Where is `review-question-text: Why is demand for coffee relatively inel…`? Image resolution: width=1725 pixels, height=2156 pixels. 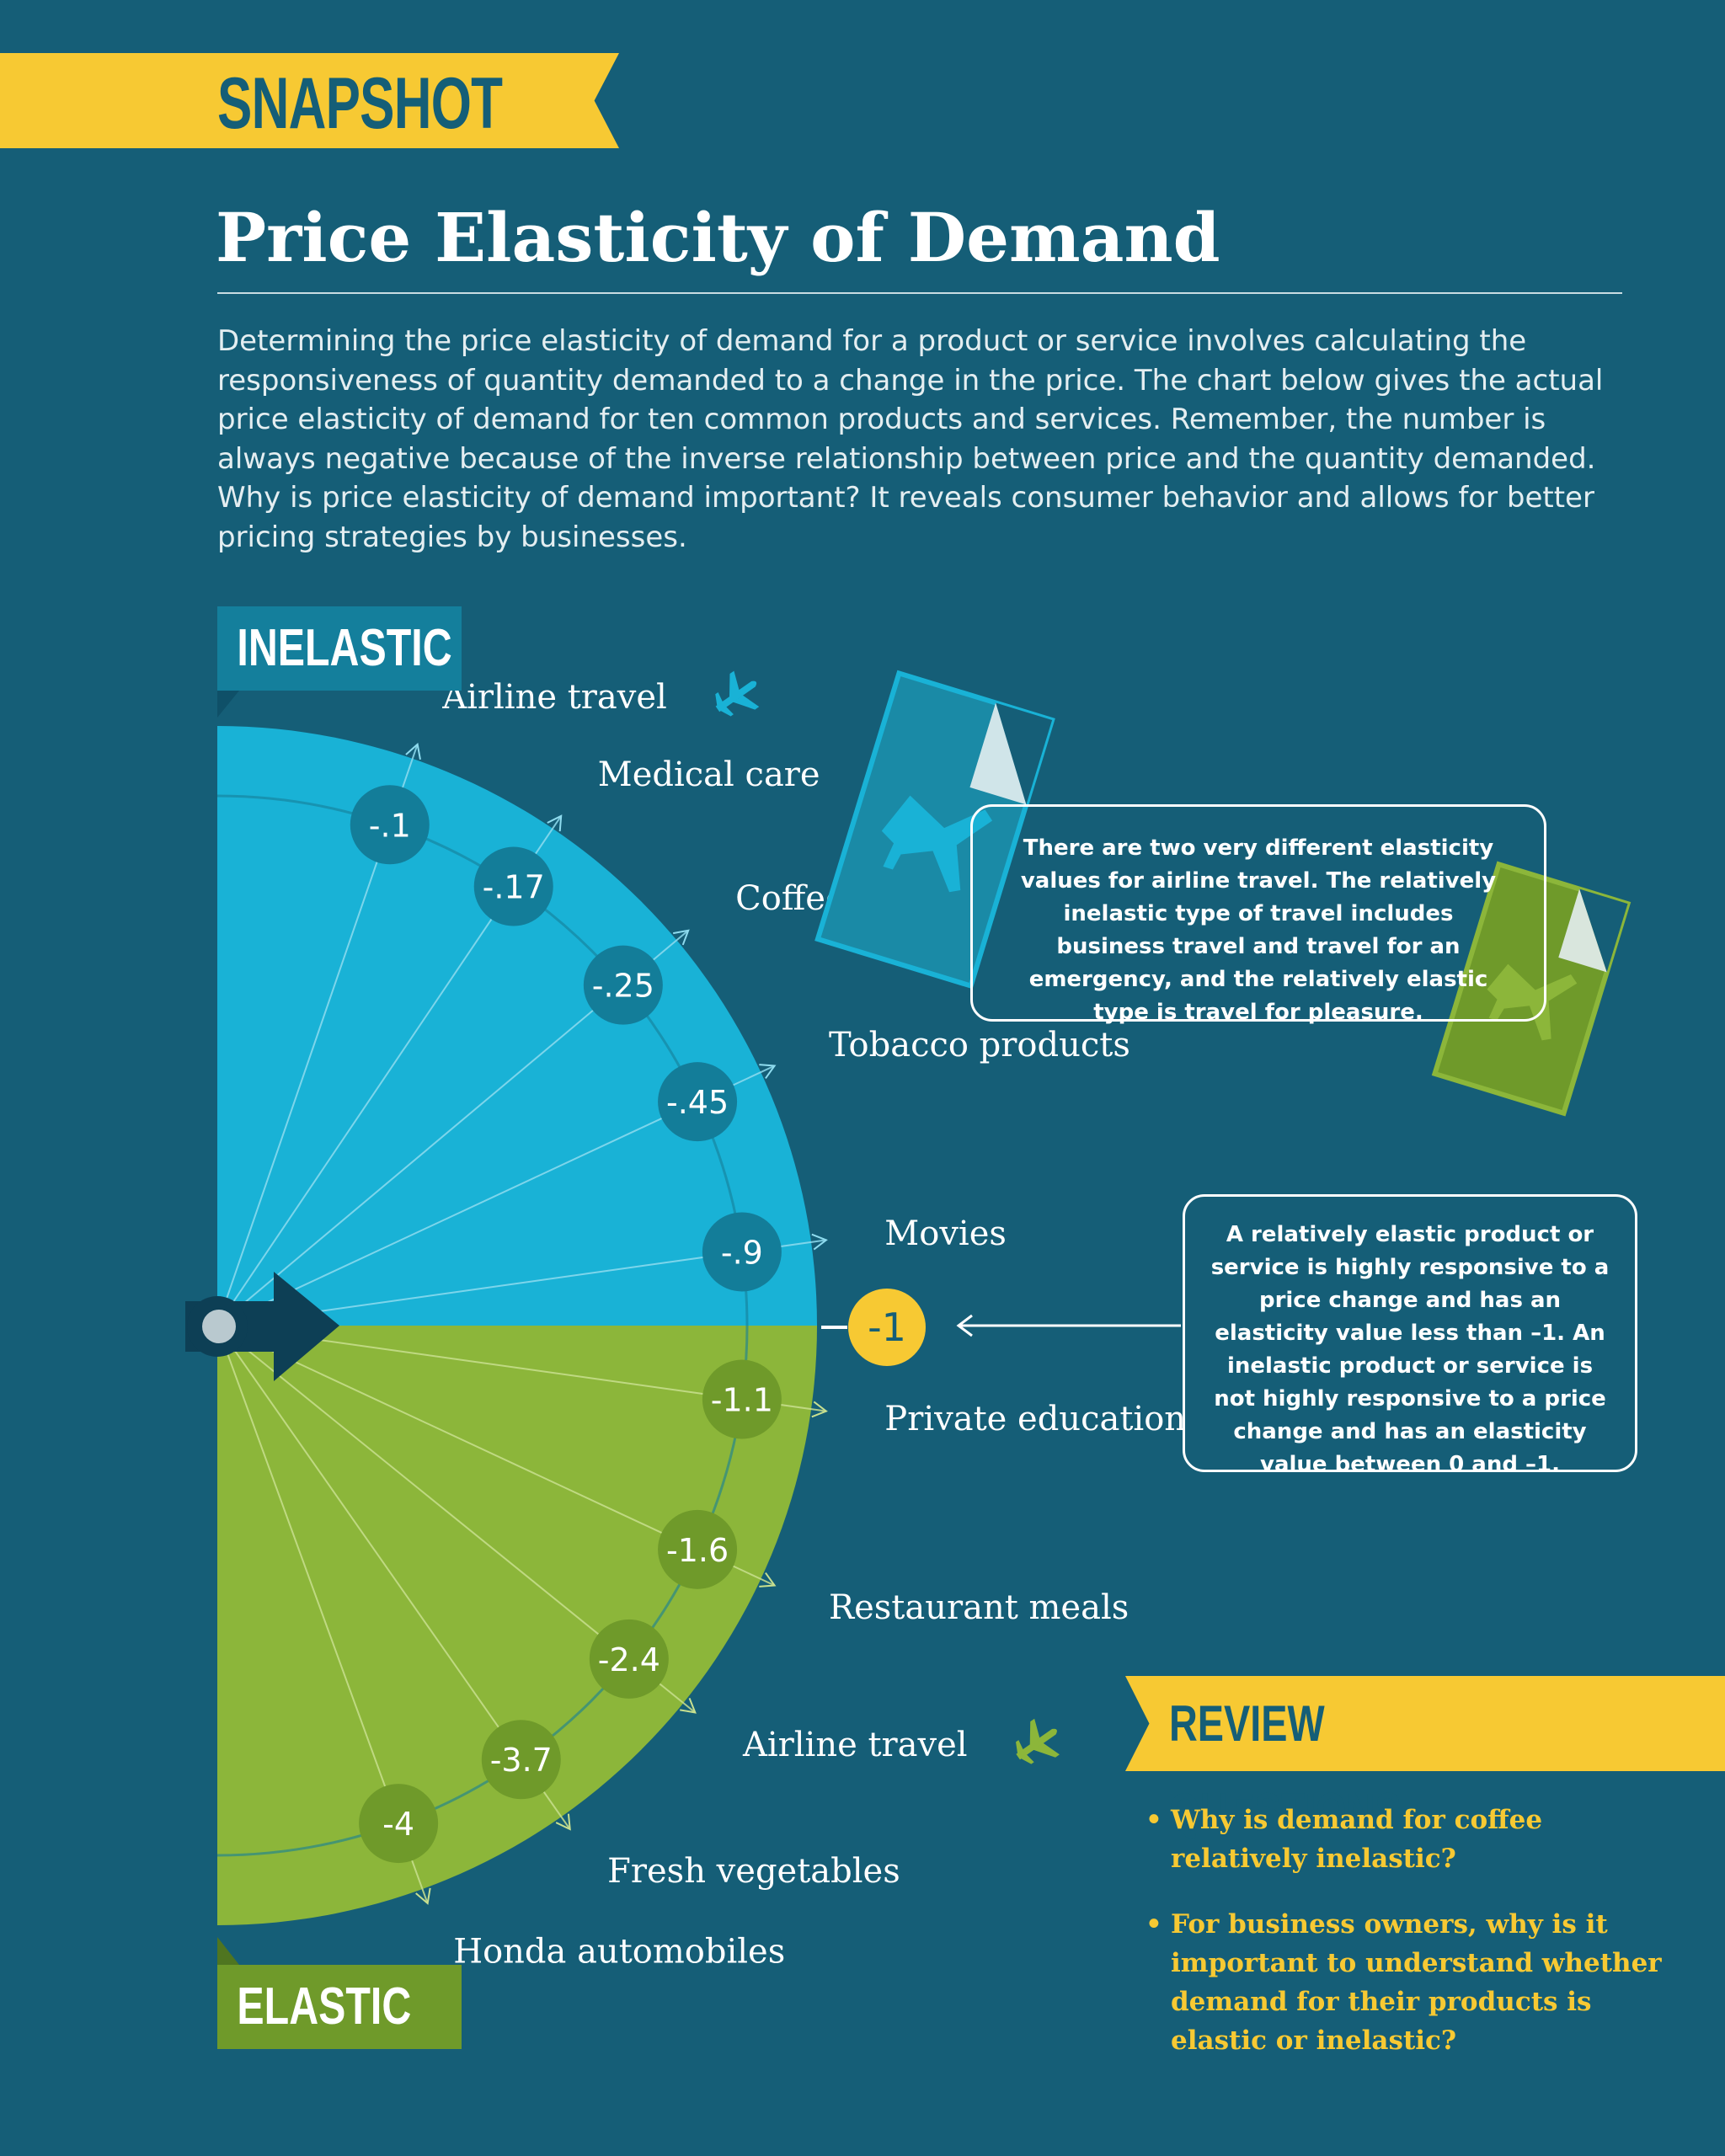 review-question-text: Why is demand for coffee relatively inel… is located at coordinates (1357, 1839).